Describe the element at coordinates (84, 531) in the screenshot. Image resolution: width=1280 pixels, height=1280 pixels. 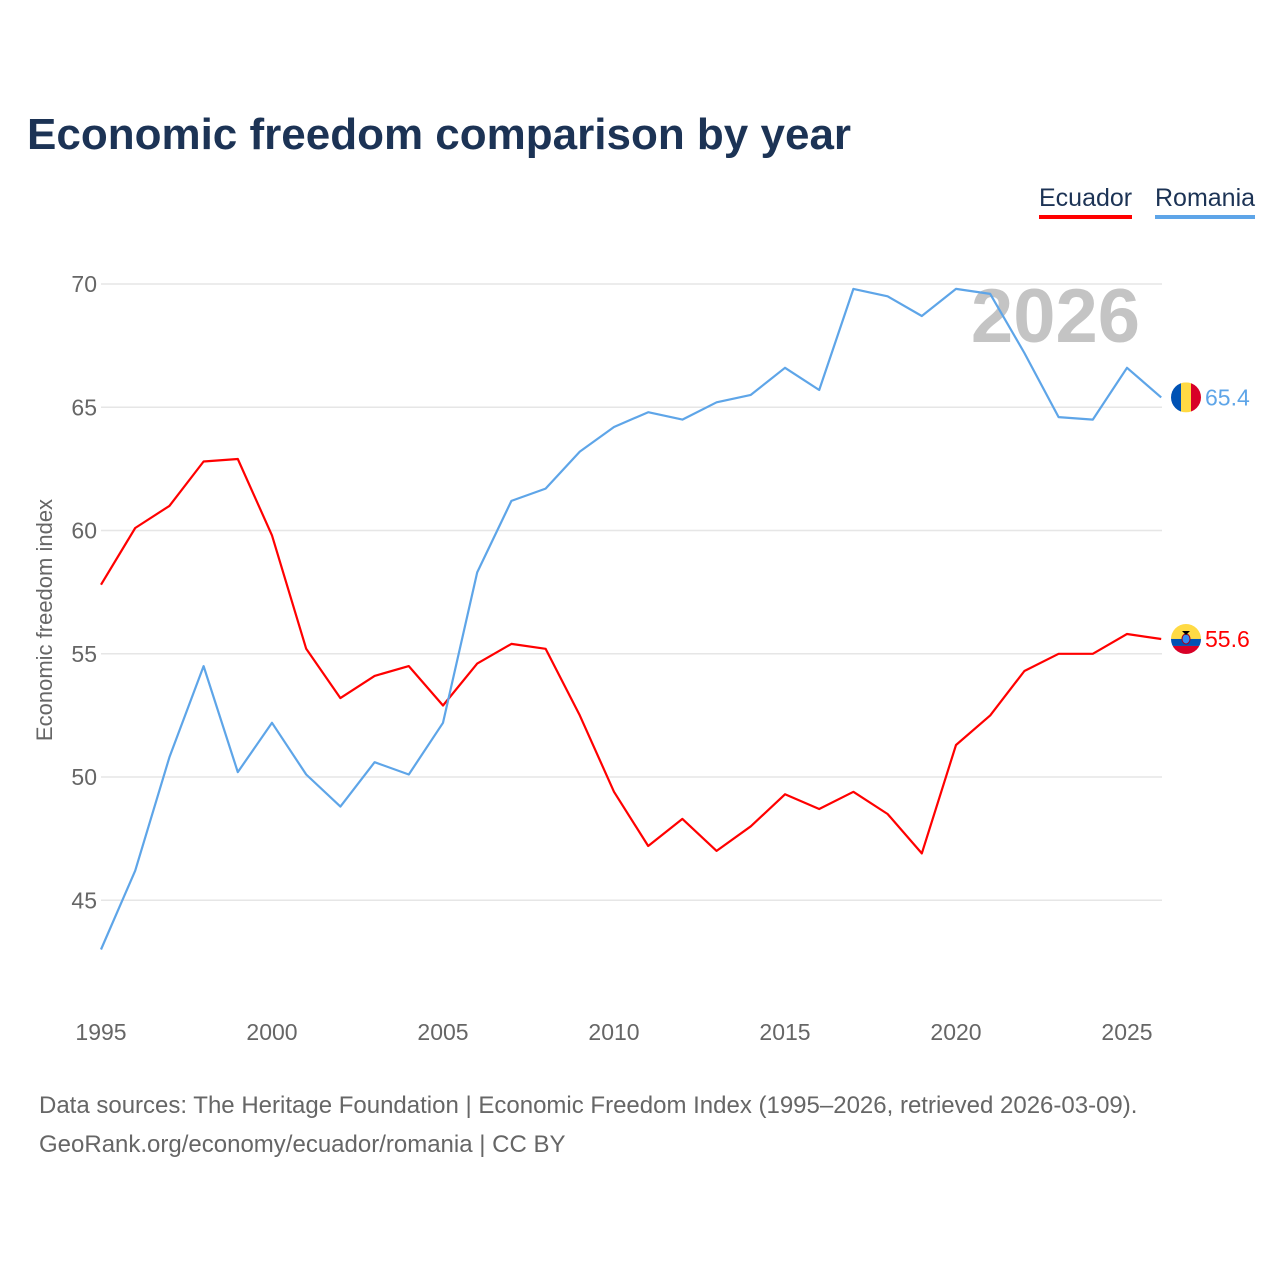
I see `y-tick-label: 60` at that location.